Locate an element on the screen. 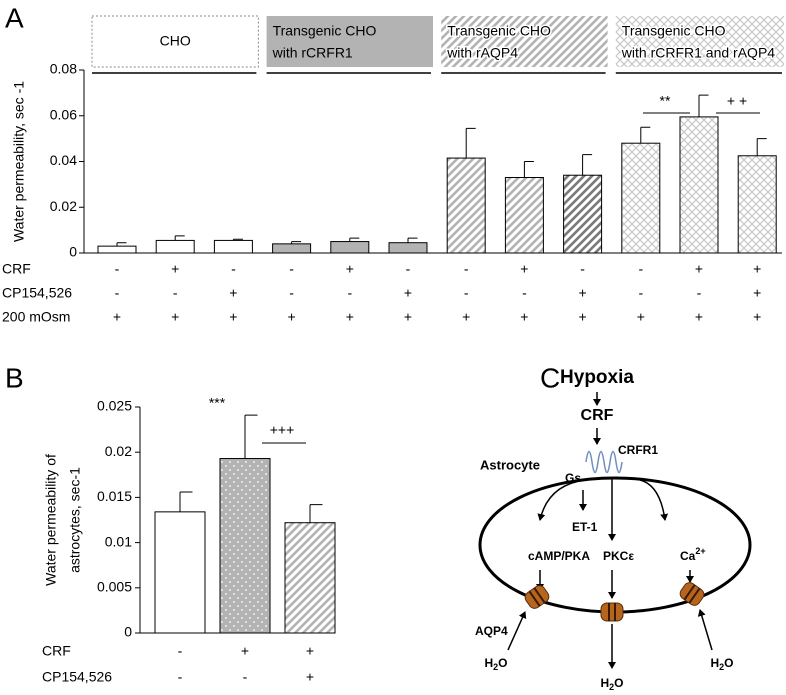 This screenshot has width=786, height=695. y-tick-label: 0.015 is located at coordinates (114, 496).